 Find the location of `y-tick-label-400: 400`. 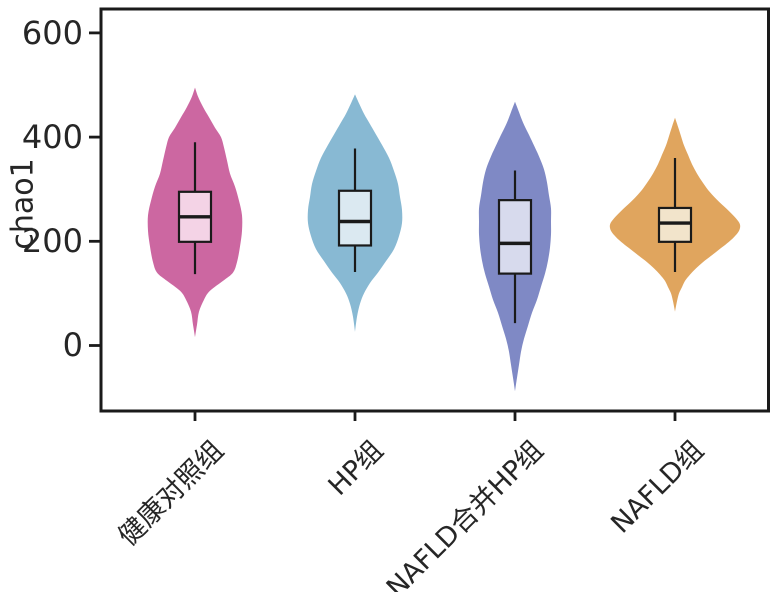

y-tick-label-400: 400 is located at coordinates (52, 137).